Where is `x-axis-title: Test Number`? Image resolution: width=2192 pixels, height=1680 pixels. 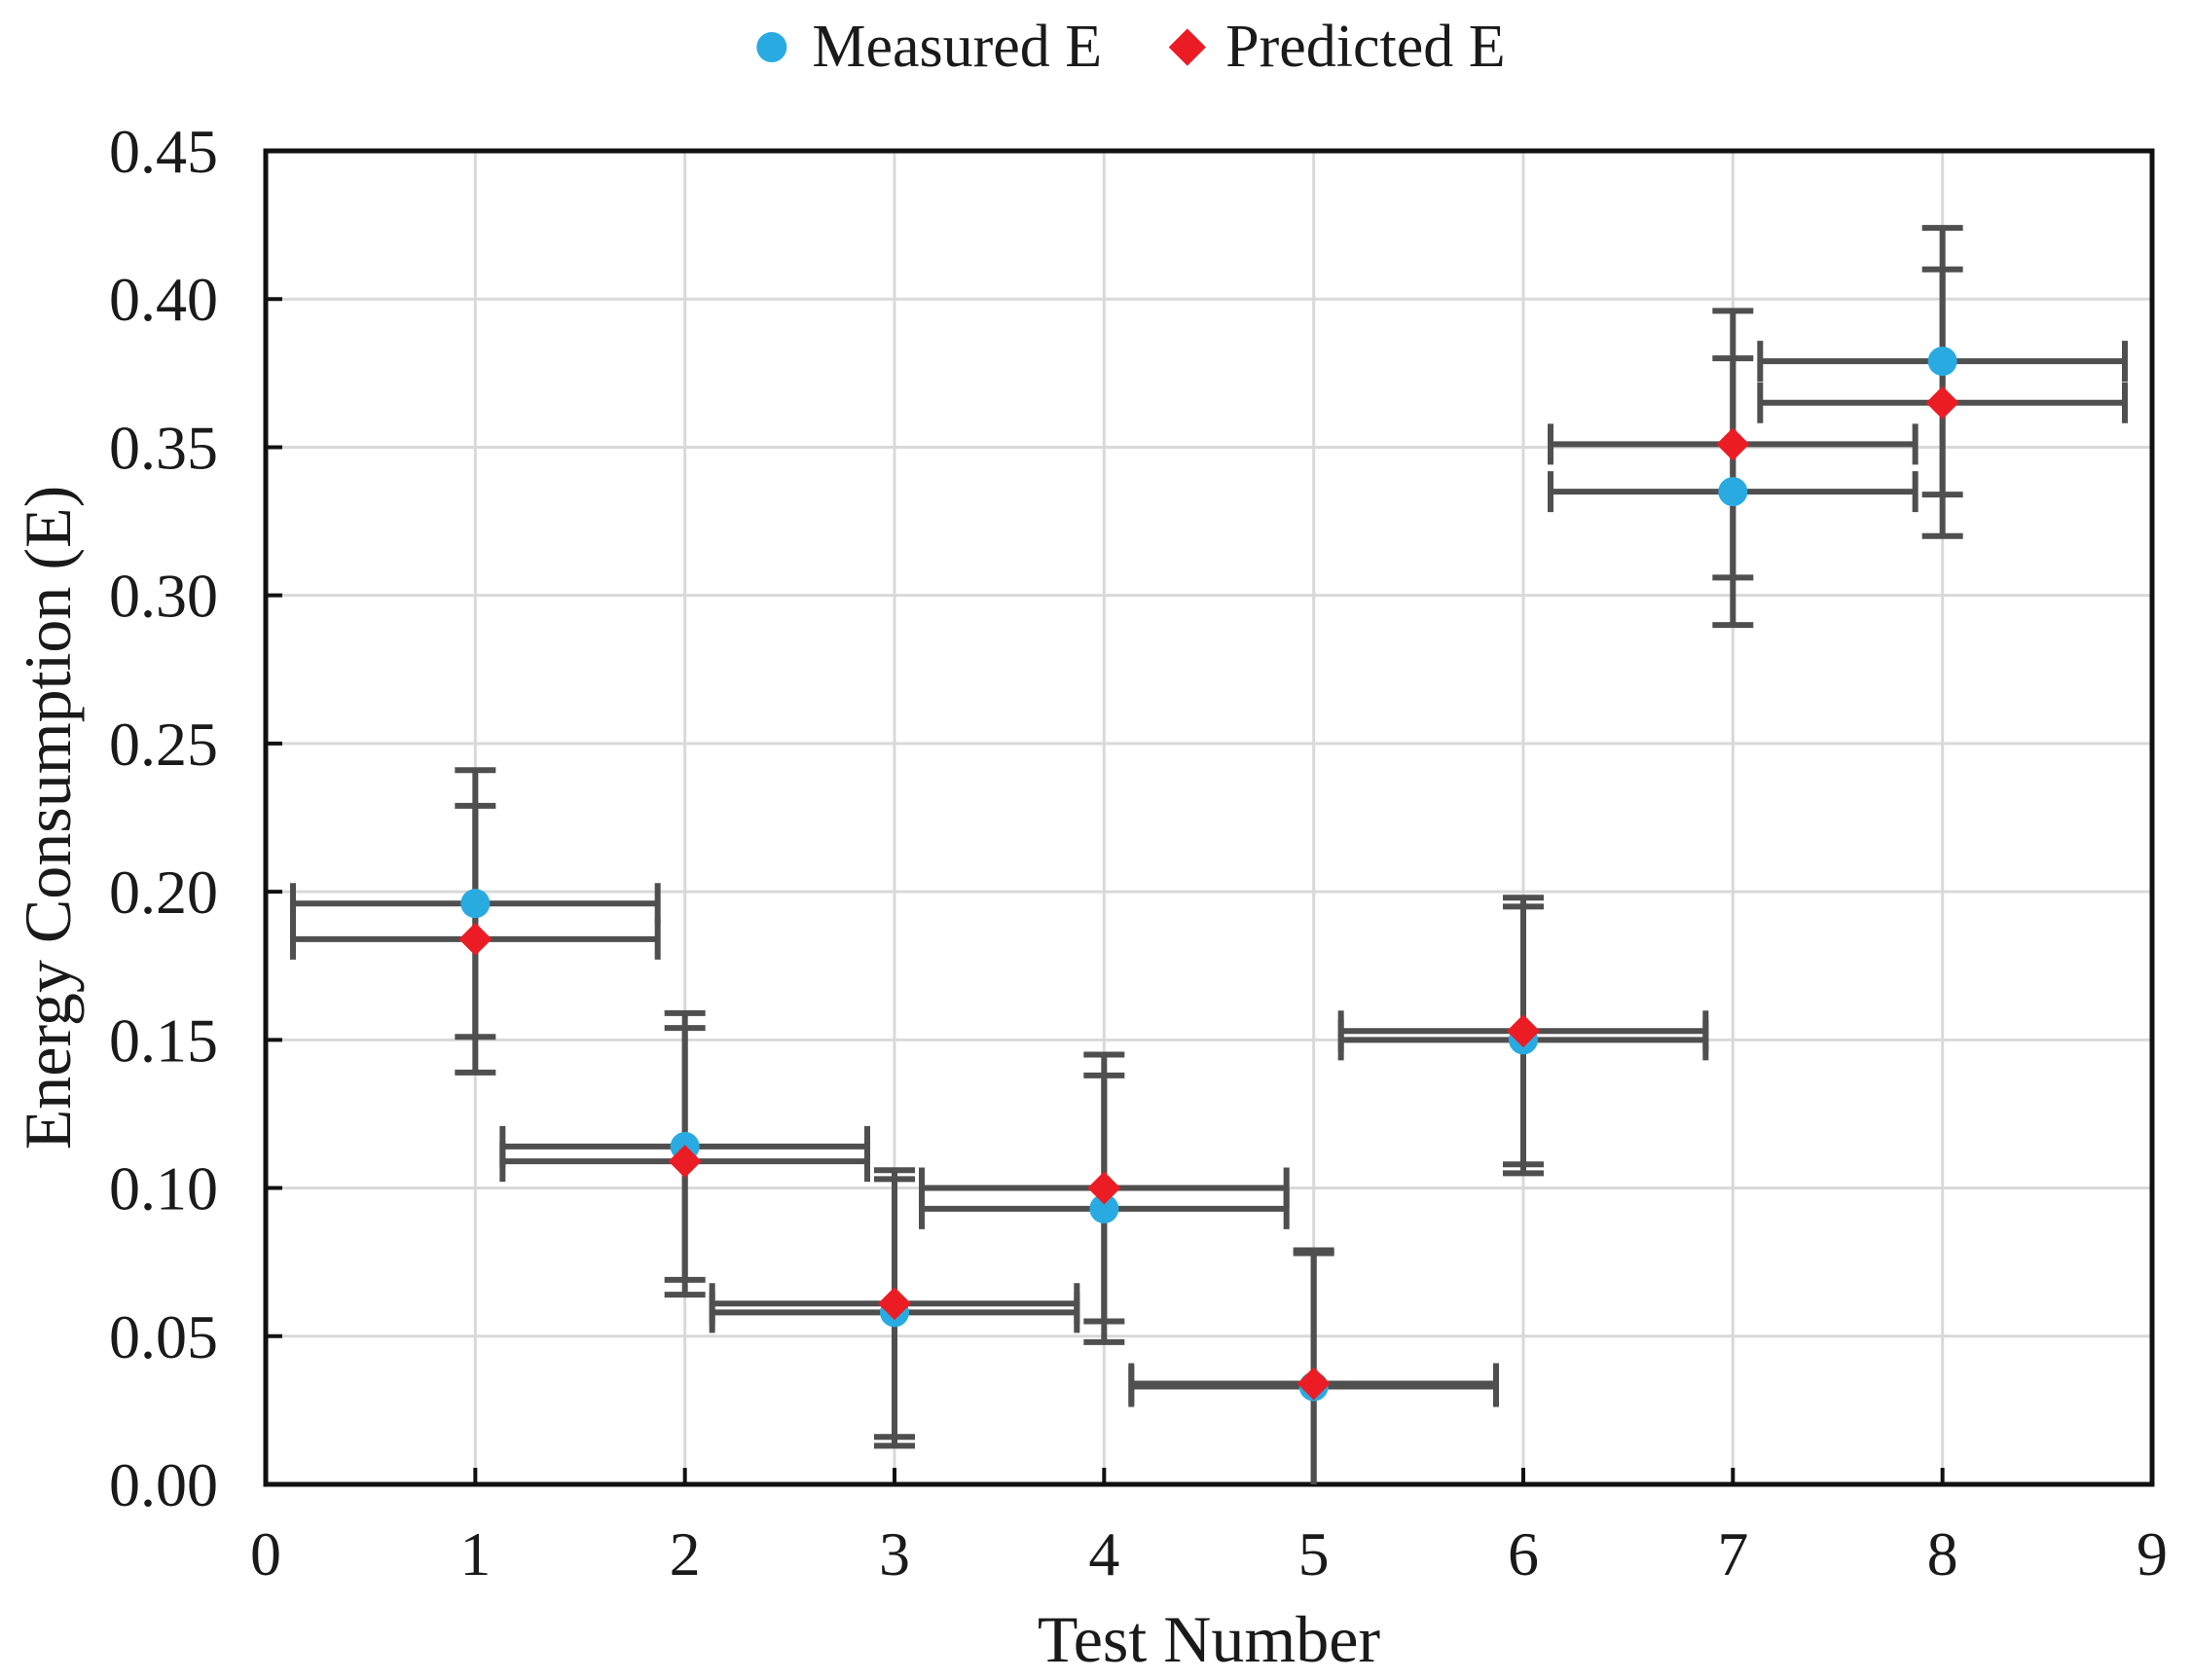 x-axis-title: Test Number is located at coordinates (1209, 1639).